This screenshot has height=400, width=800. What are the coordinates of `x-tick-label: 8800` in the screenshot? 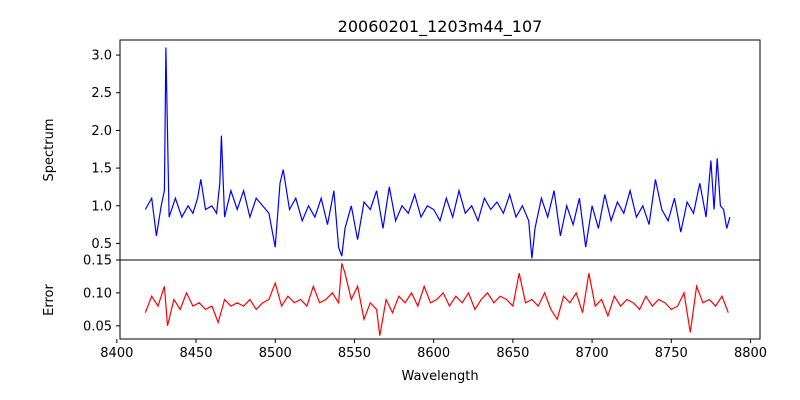 It's located at (750, 353).